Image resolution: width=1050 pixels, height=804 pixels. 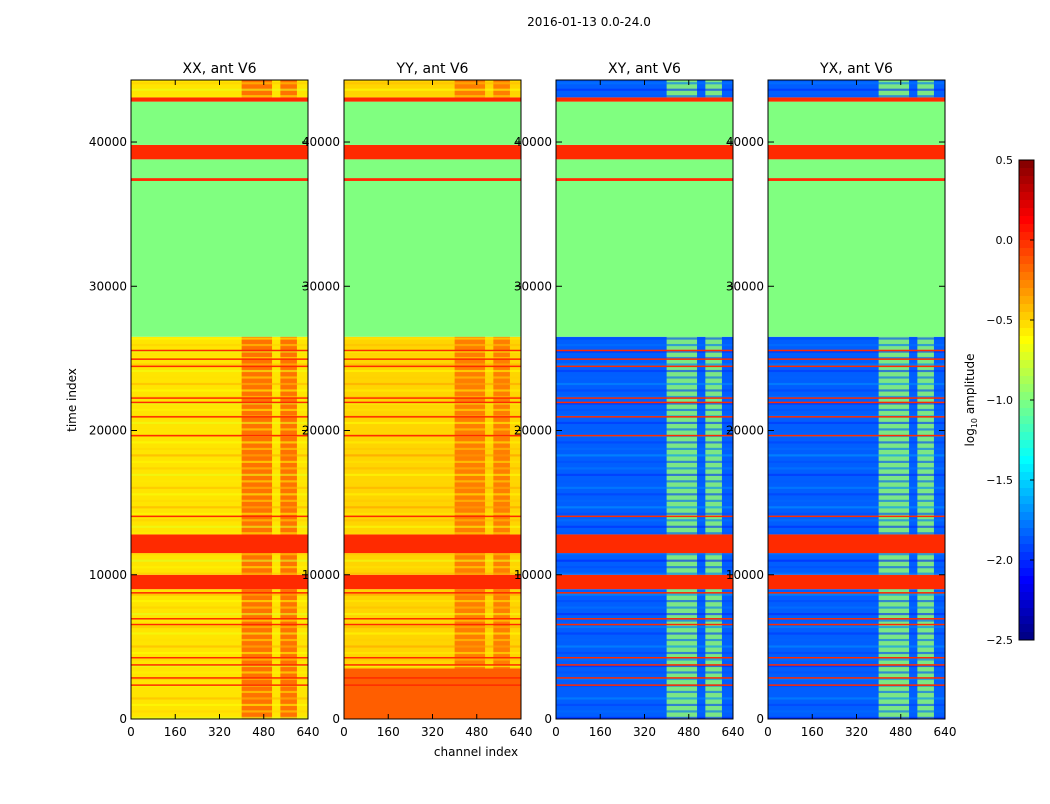 What do you see at coordinates (644, 732) in the screenshot?
I see `x-tick-label: 320` at bounding box center [644, 732].